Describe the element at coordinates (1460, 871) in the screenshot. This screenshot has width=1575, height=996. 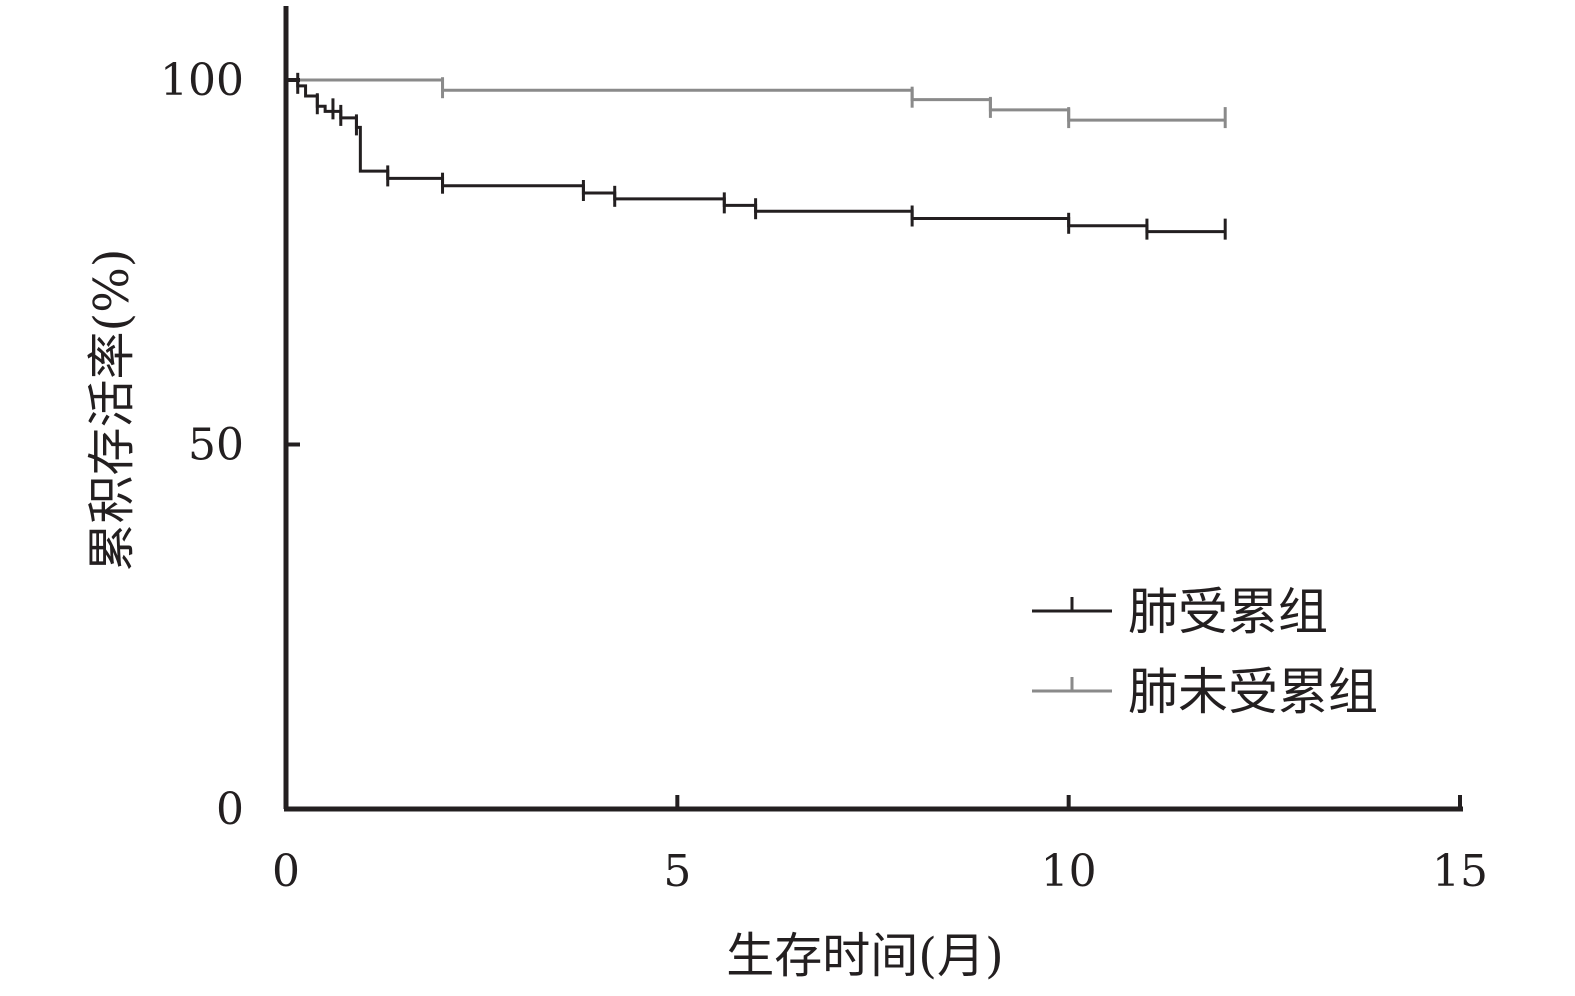
I see `x-tick-label: 15` at that location.